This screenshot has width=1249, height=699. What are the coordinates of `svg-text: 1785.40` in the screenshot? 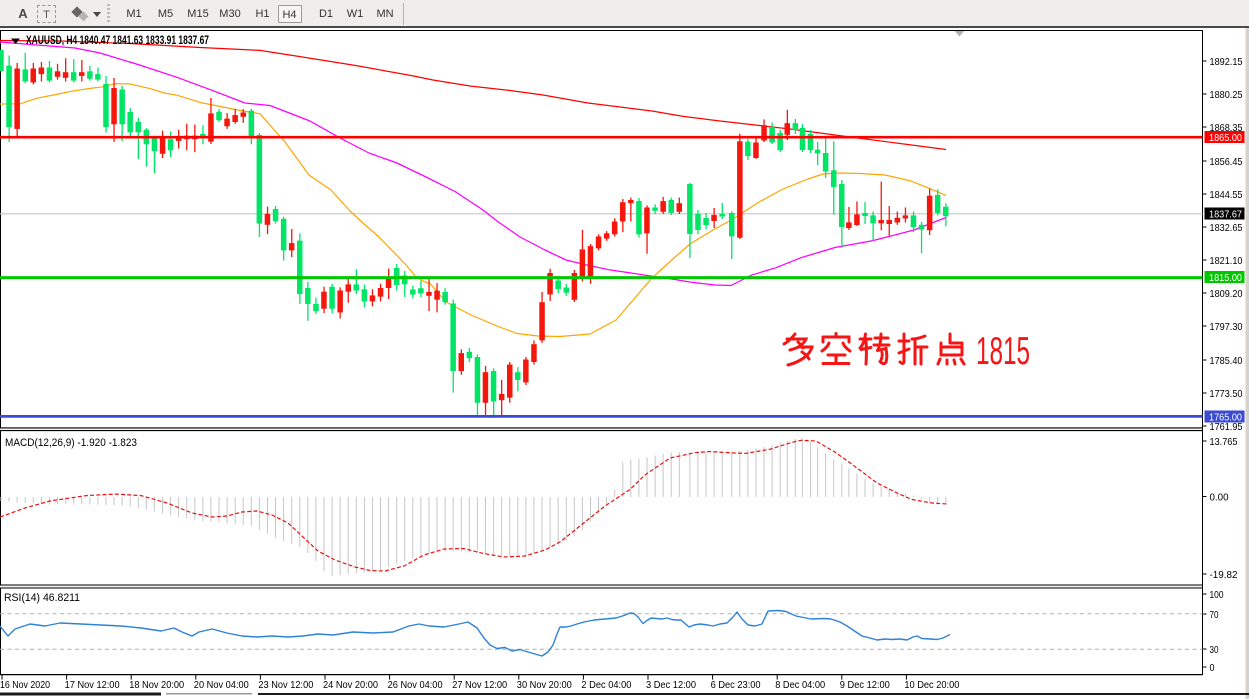 It's located at (1226, 361).